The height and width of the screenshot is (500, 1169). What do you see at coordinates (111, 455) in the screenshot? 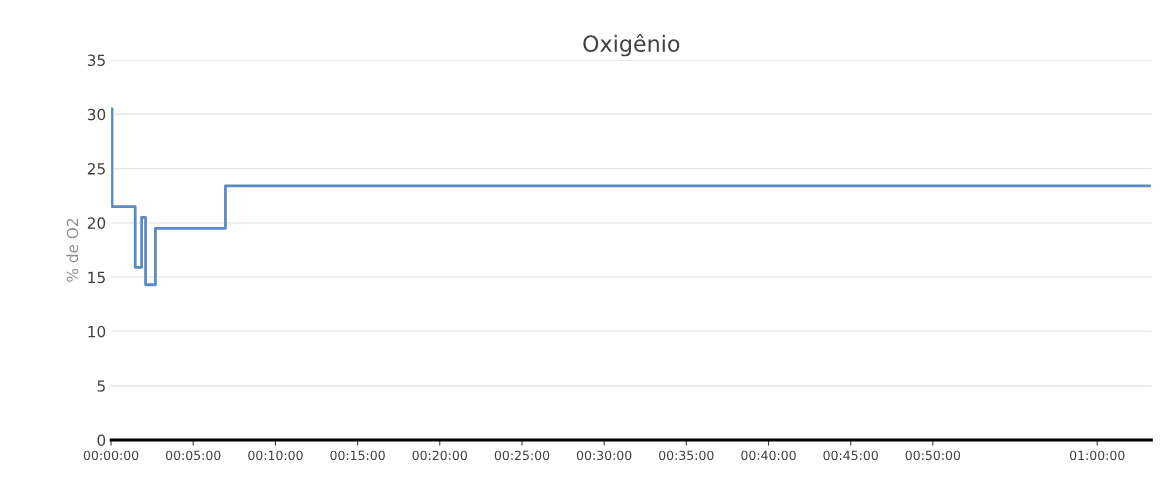
I see `x-tick-label: 00:00:00` at bounding box center [111, 455].